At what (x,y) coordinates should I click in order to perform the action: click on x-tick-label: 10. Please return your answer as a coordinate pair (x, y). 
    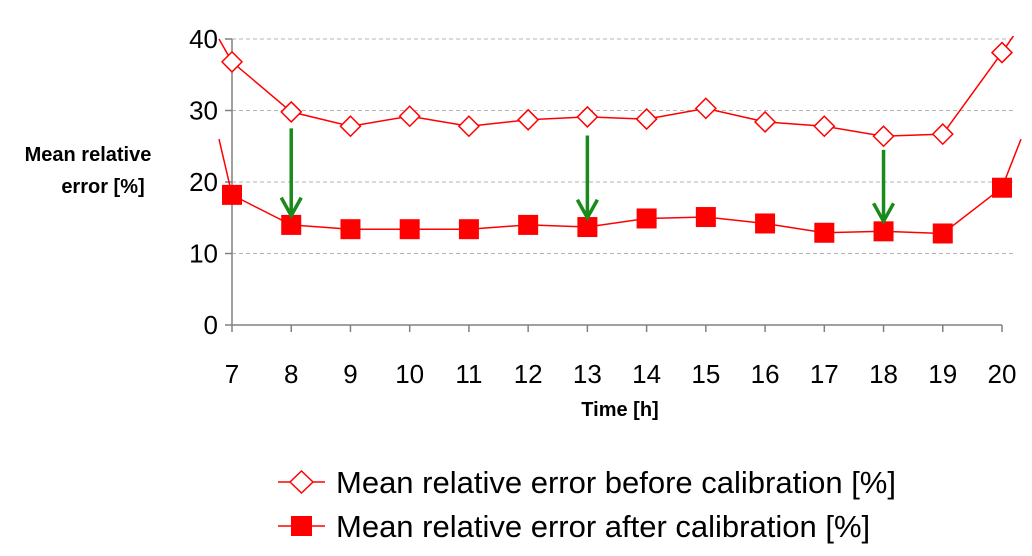
    Looking at the image, I should click on (409, 374).